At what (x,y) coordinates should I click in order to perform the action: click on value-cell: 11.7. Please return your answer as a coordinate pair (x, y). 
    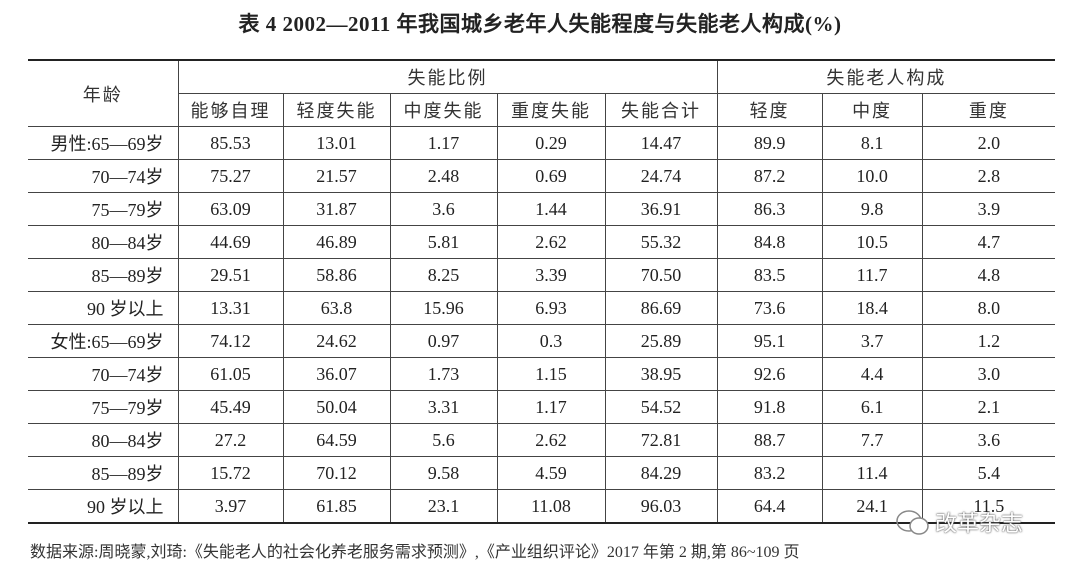
    Looking at the image, I should click on (872, 275).